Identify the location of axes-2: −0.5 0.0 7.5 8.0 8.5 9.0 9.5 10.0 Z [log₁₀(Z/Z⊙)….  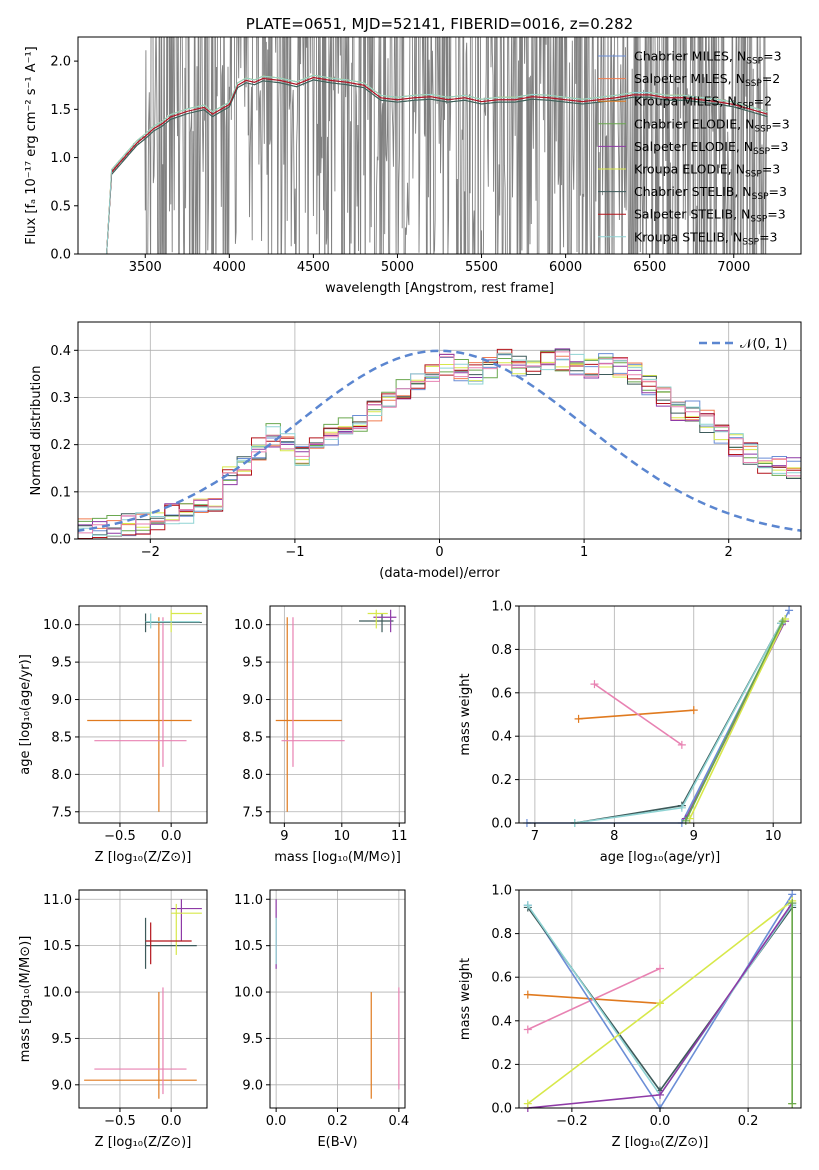
(113, 735).